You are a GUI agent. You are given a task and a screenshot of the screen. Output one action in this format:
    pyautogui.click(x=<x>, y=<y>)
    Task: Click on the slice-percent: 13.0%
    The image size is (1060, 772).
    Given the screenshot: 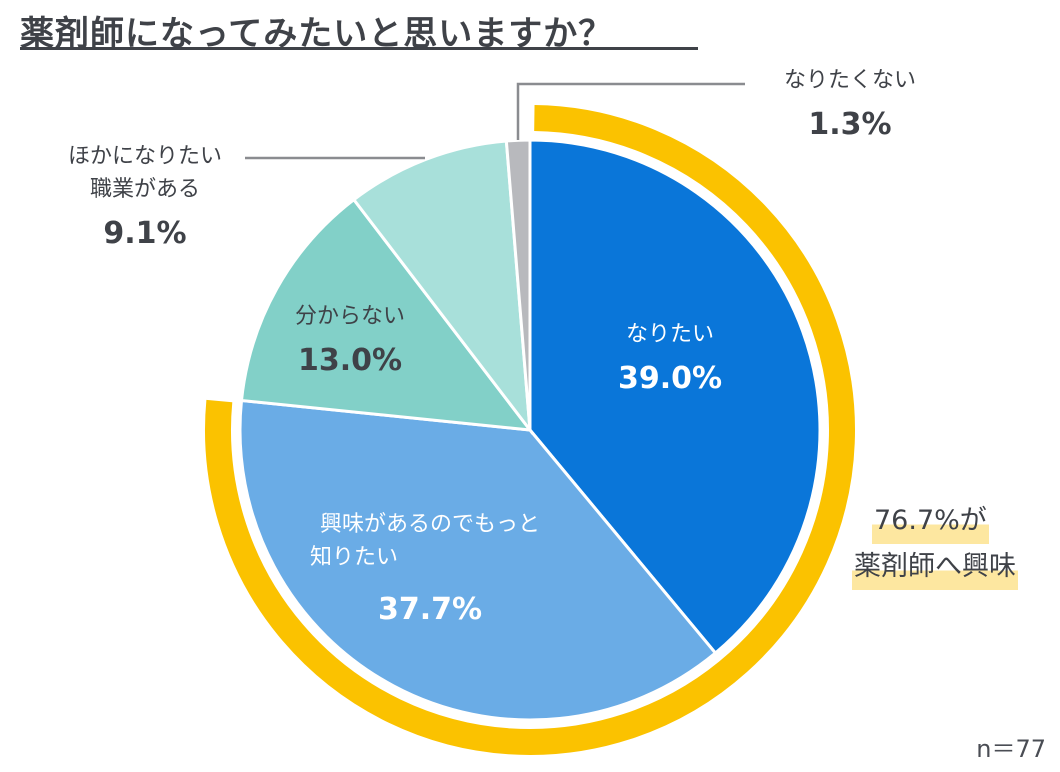 What is the action you would take?
    pyautogui.click(x=350, y=360)
    